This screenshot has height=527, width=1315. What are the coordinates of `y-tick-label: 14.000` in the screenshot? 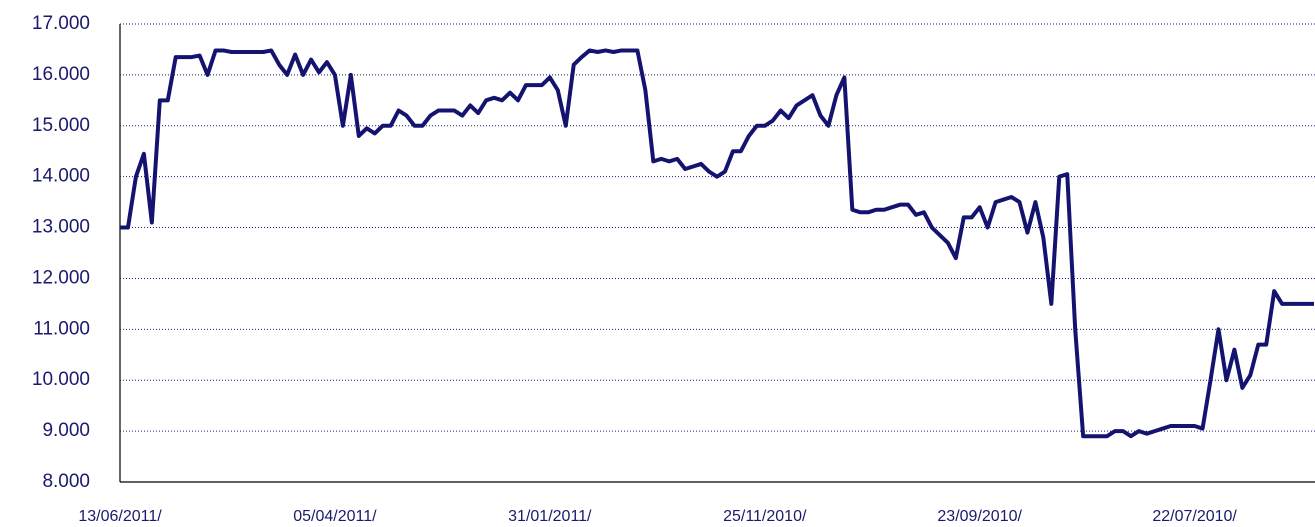 It's located at (61, 176).